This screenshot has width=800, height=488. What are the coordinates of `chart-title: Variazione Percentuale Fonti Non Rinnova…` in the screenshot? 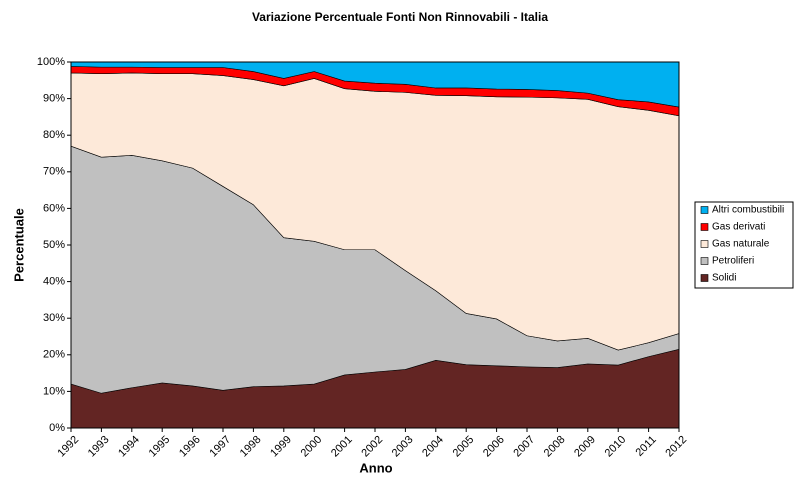 It's located at (400, 17).